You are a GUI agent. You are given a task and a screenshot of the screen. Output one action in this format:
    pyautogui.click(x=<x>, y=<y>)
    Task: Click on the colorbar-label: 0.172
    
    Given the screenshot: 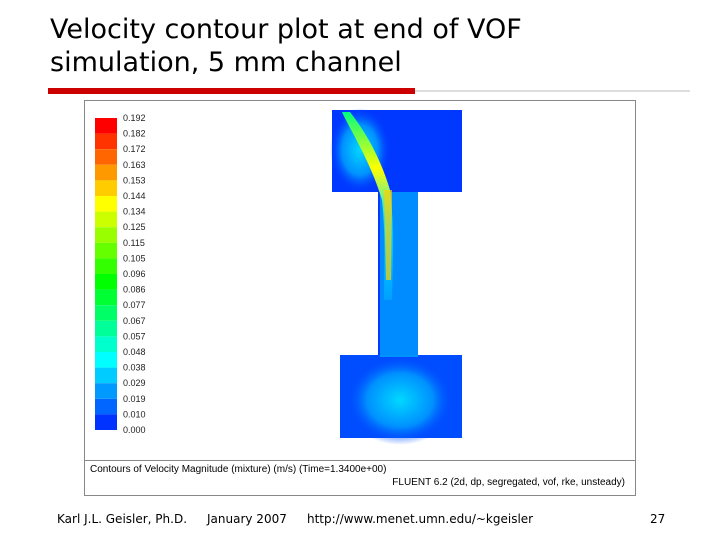 What is the action you would take?
    pyautogui.click(x=134, y=149)
    